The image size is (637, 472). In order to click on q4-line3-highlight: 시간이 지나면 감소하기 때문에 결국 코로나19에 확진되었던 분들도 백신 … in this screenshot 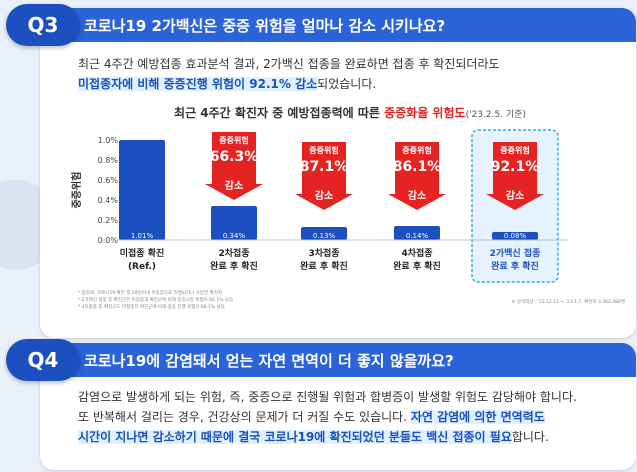, I will do `click(295, 437)`.